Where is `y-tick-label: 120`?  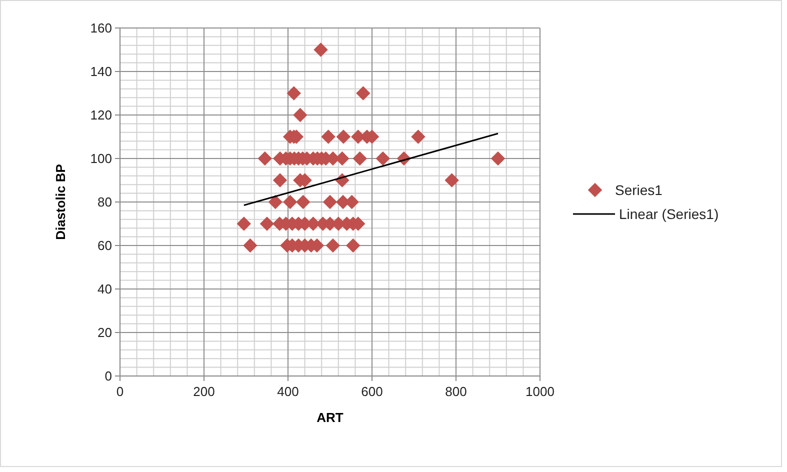 y-tick-label: 120 is located at coordinates (101, 115).